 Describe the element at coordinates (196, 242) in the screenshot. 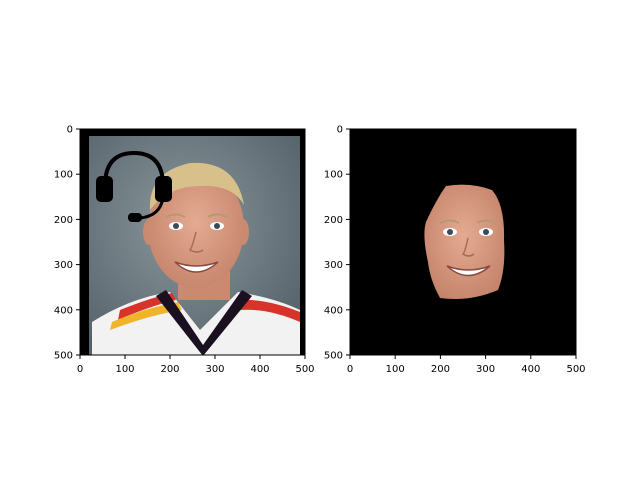

I see `nose` at that location.